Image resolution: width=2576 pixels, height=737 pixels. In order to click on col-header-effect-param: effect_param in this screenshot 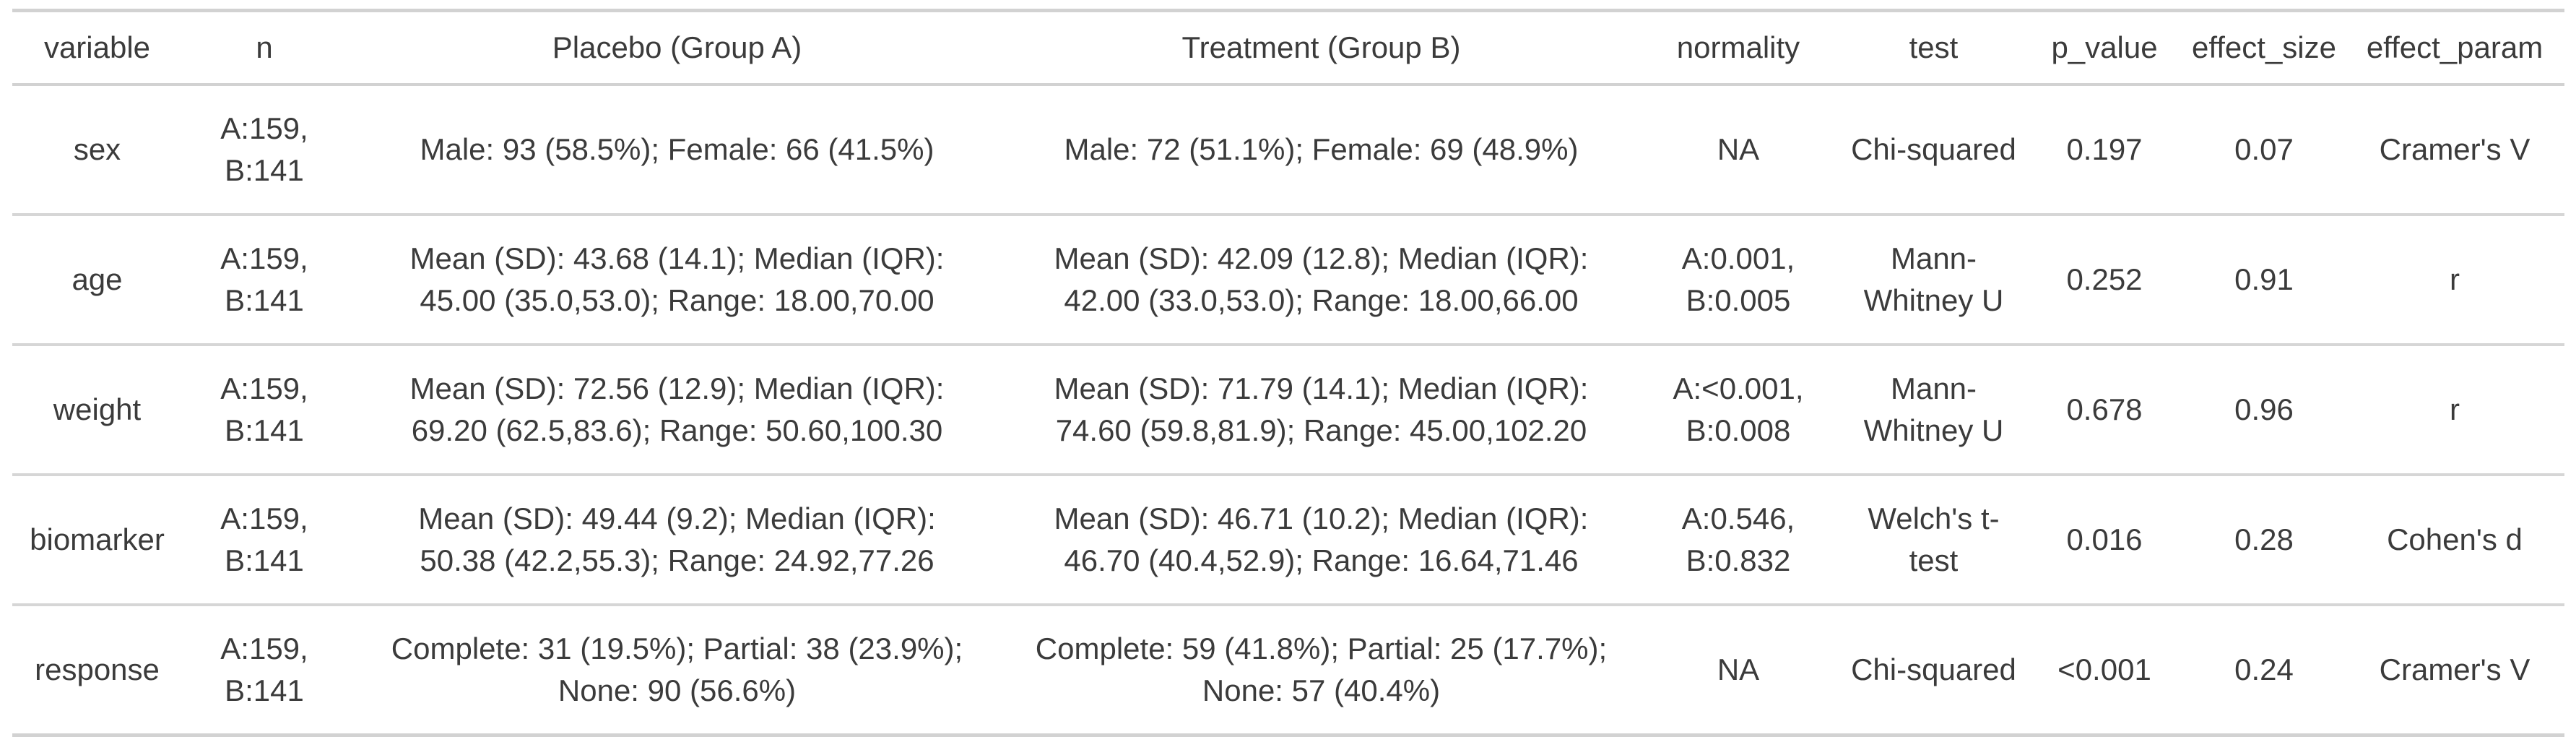, I will do `click(2454, 48)`.